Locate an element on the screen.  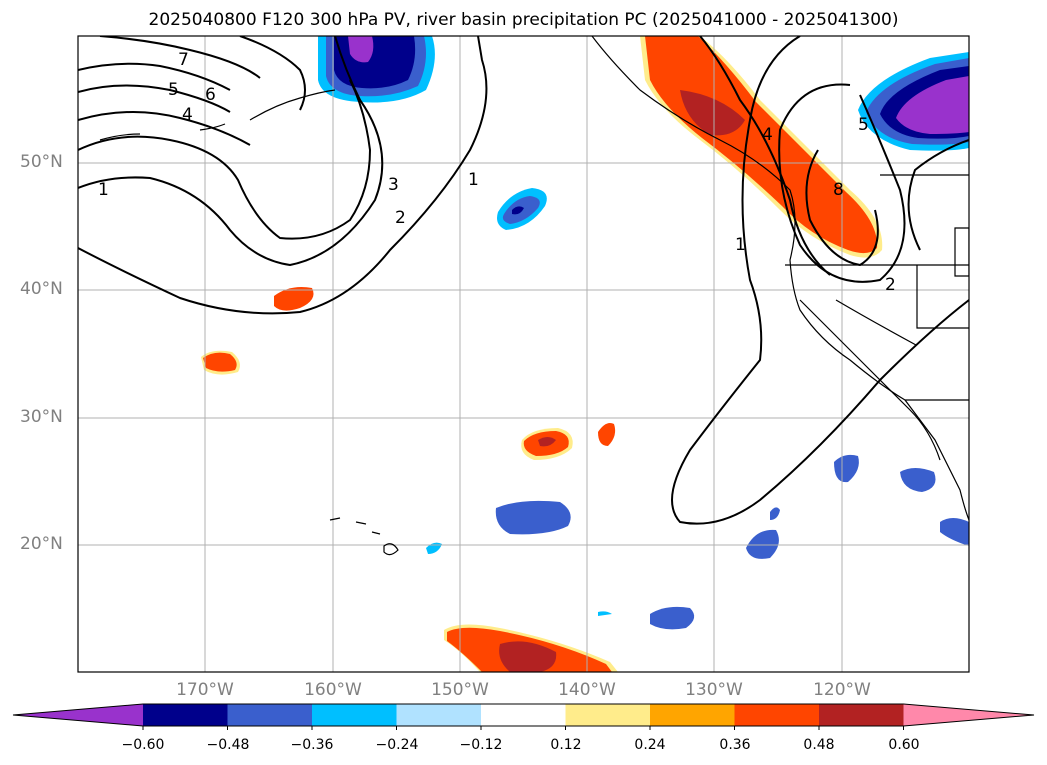
colorbar-tick-label: −0.24 is located at coordinates (397, 745).